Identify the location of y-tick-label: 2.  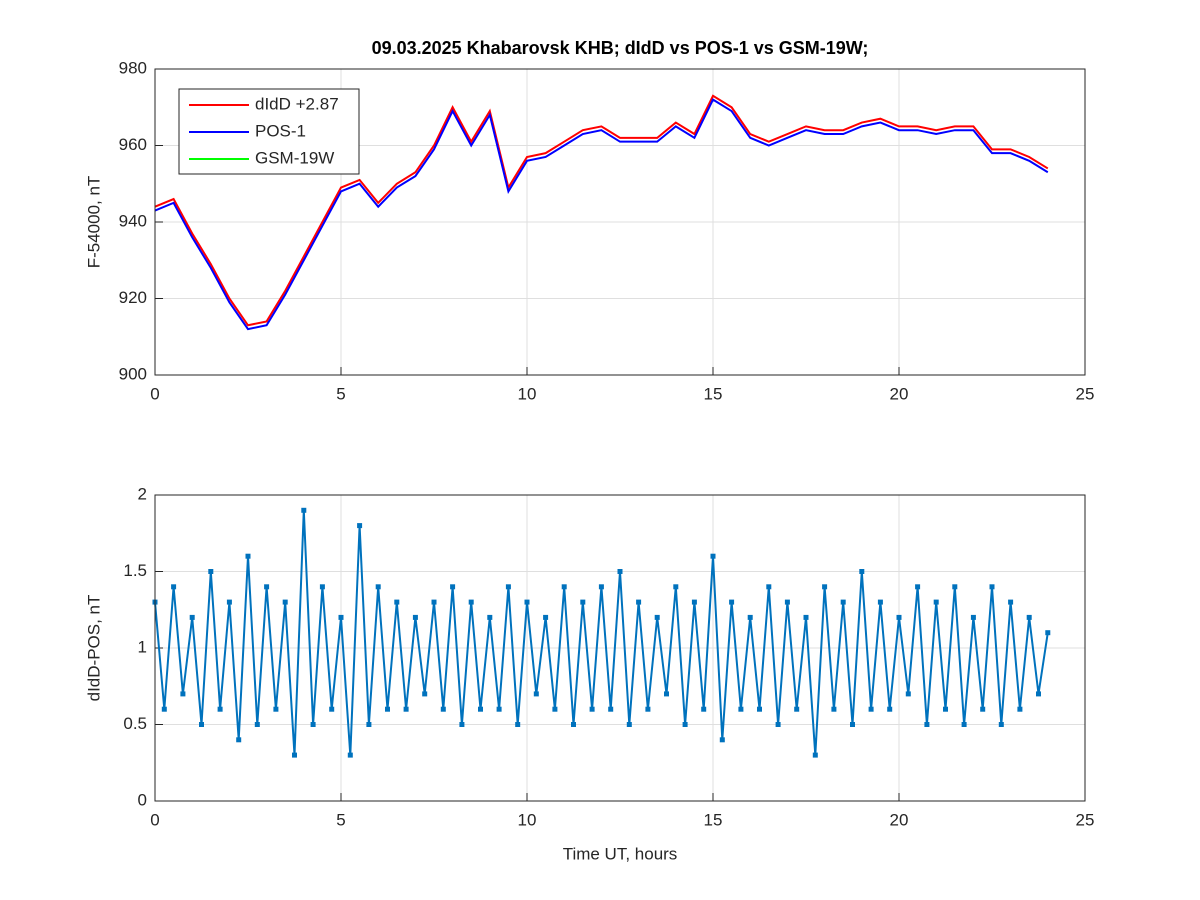
(142, 493).